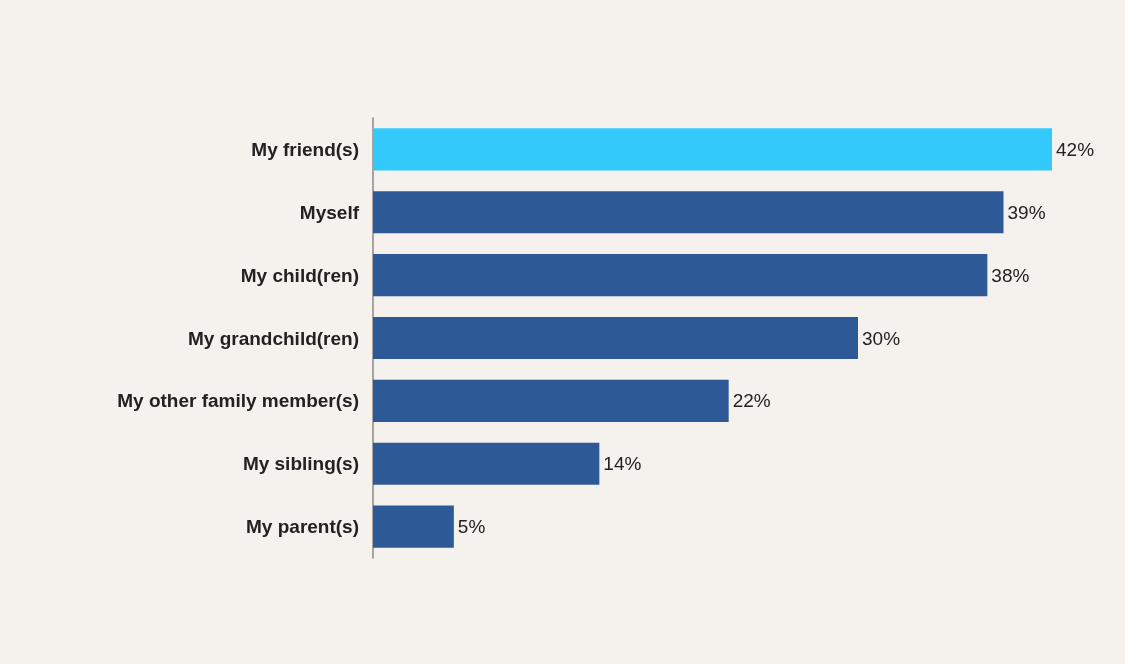  I want to click on y-tick-label: My sibling(s), so click(300, 464).